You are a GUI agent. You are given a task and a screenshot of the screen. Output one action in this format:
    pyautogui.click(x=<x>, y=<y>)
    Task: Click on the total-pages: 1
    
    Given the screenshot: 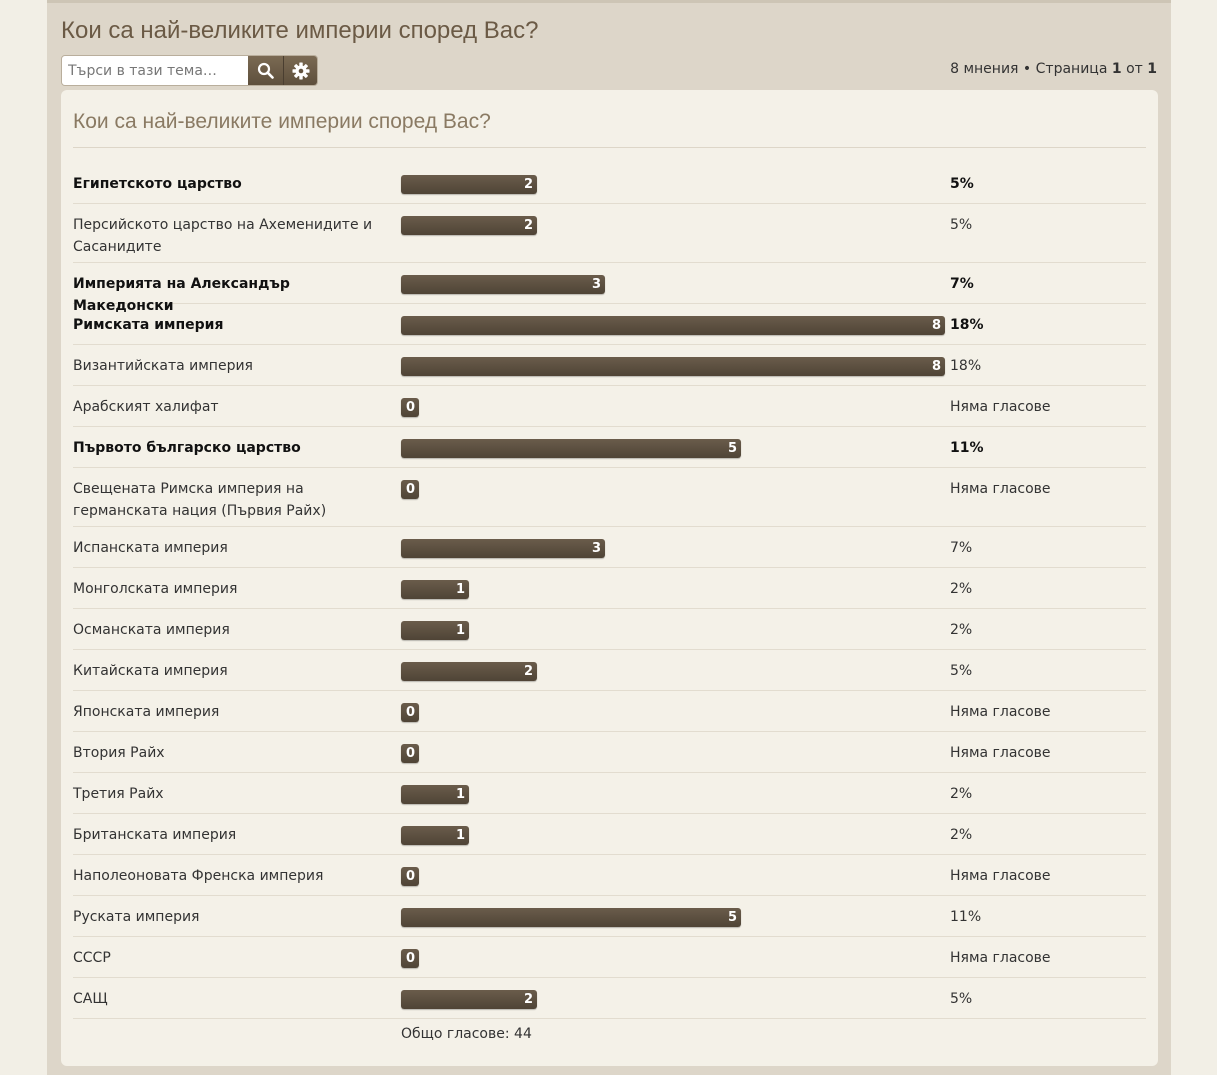 What is the action you would take?
    pyautogui.click(x=1152, y=69)
    